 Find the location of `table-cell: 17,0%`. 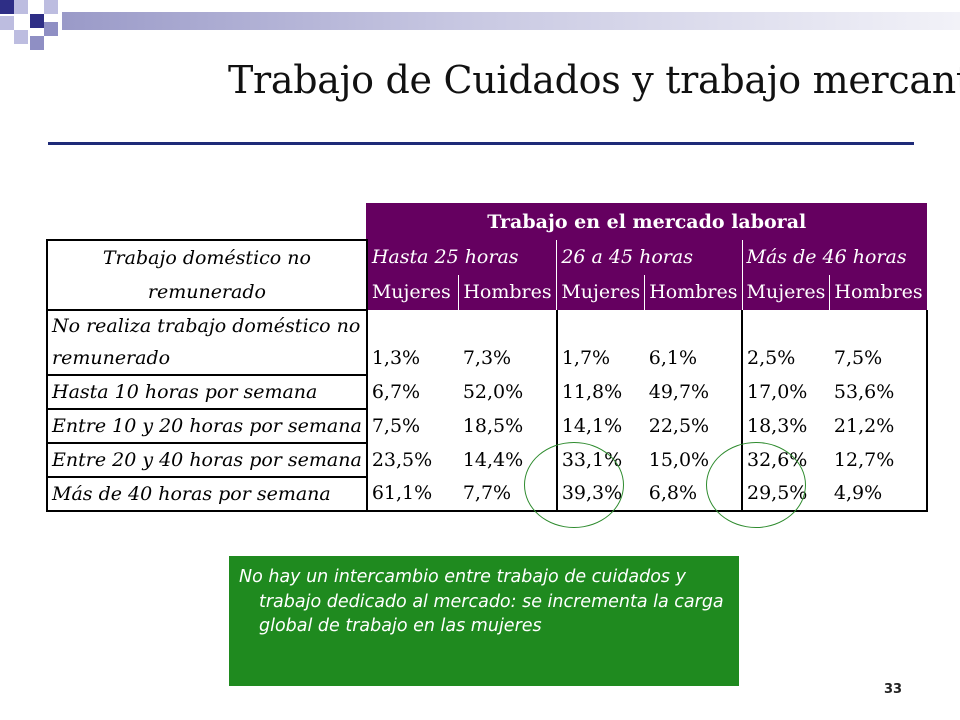

table-cell: 17,0% is located at coordinates (777, 391).